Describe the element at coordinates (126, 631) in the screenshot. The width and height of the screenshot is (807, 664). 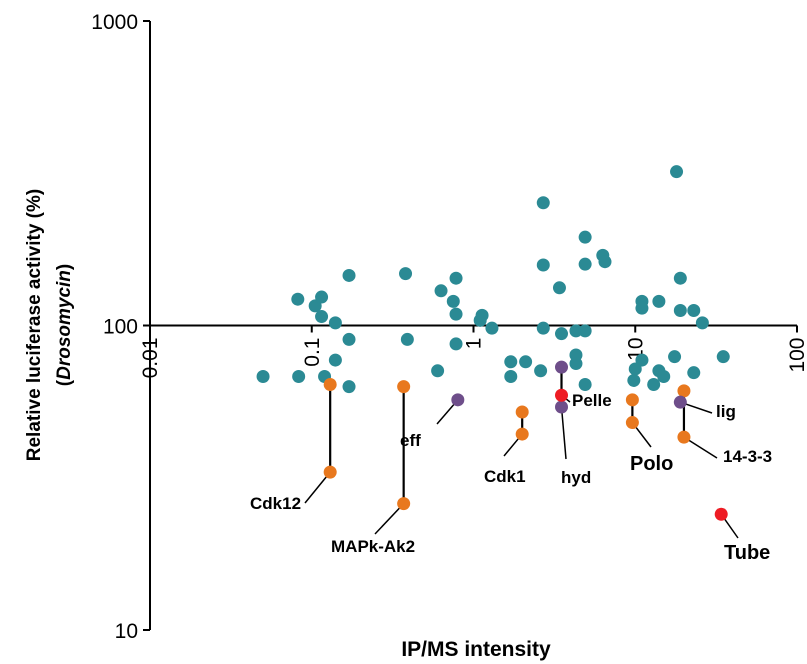
I see `y-tick-label: 10` at that location.